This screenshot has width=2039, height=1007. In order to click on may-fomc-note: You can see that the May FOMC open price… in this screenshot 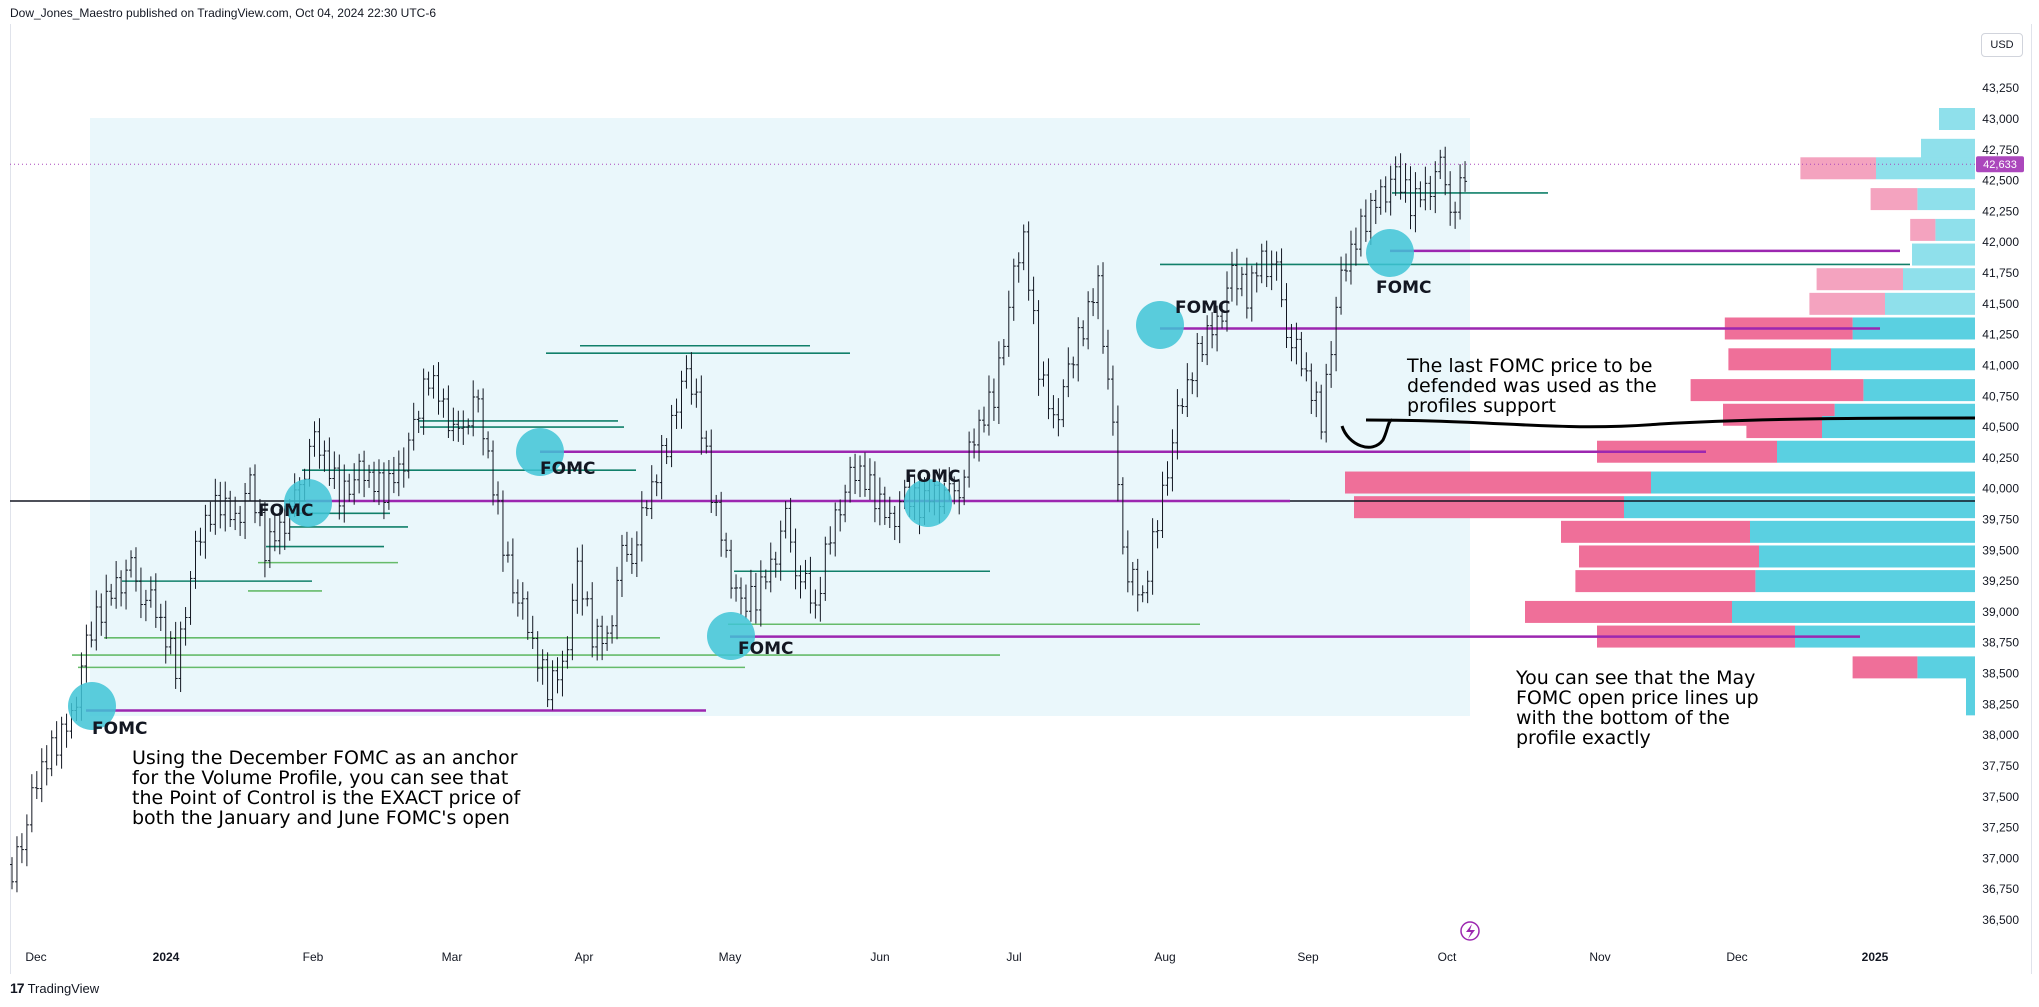, I will do `click(1637, 708)`.